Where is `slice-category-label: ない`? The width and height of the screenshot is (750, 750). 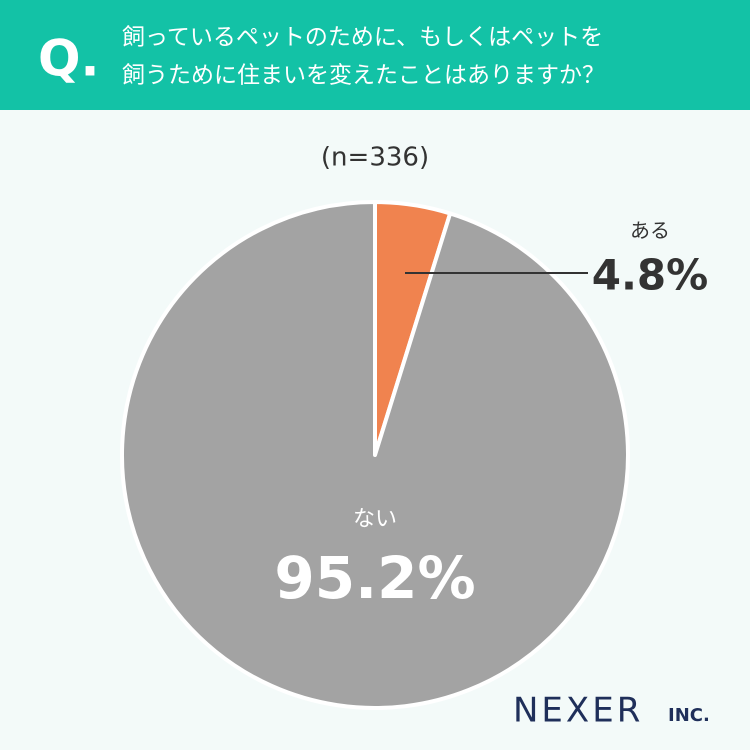 slice-category-label: ない is located at coordinates (375, 519).